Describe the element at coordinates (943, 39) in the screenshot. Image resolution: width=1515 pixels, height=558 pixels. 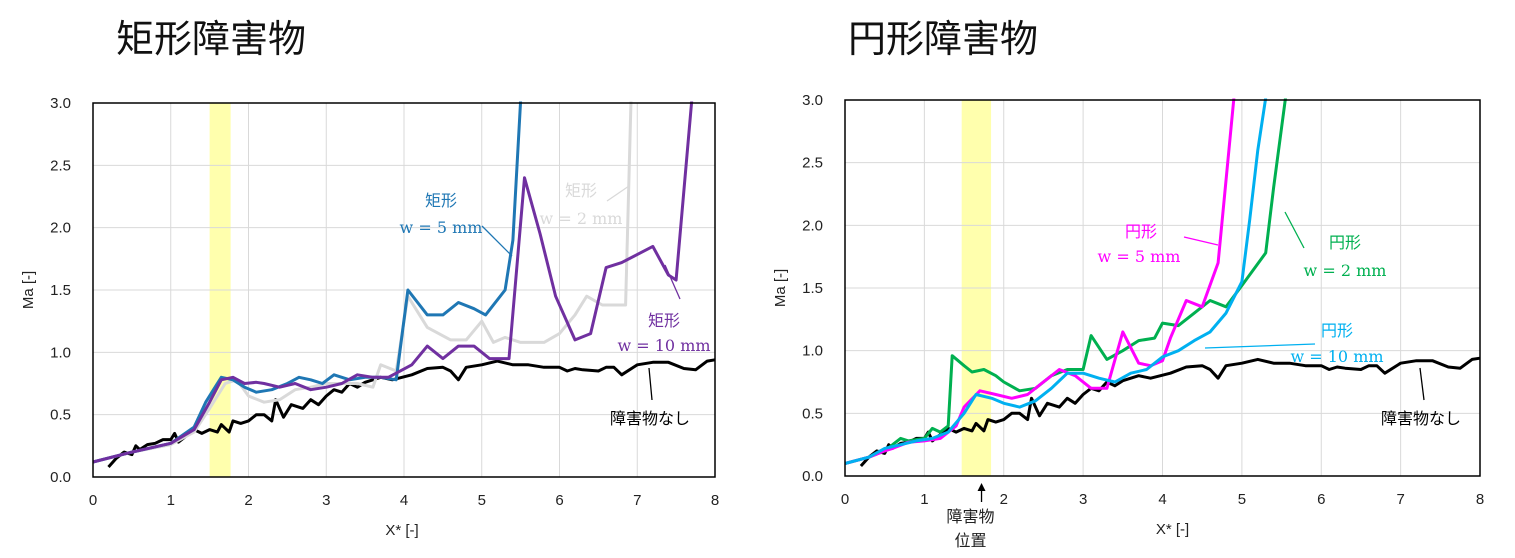
I see `panel-title-circle: 円形障害物` at that location.